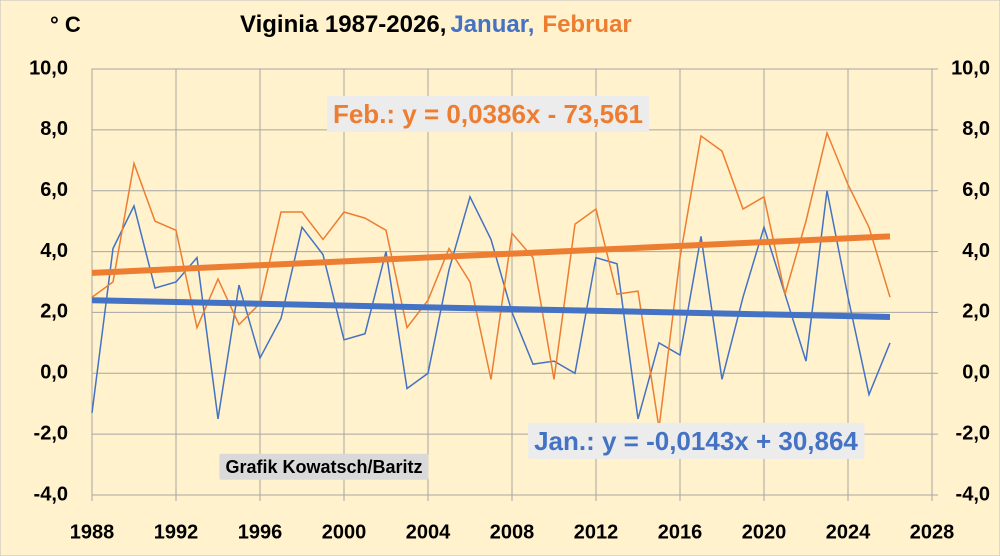  Describe the element at coordinates (512, 532) in the screenshot. I see `x-tick-label: 2008` at that location.